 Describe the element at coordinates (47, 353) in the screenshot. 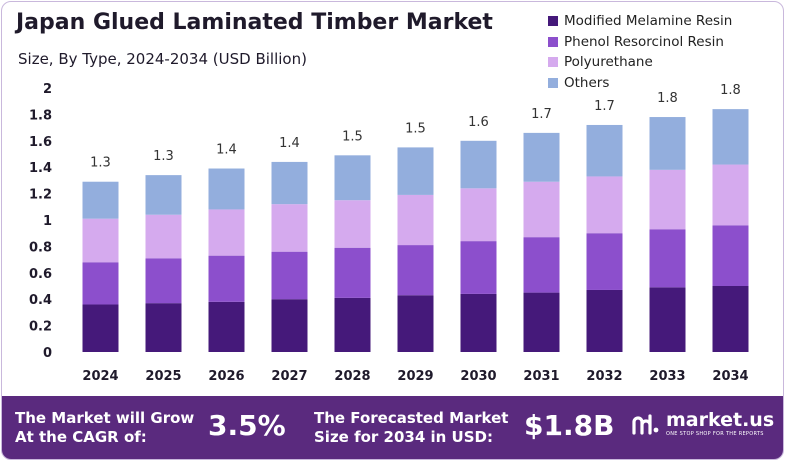

I see `y-tick-label: 0` at that location.